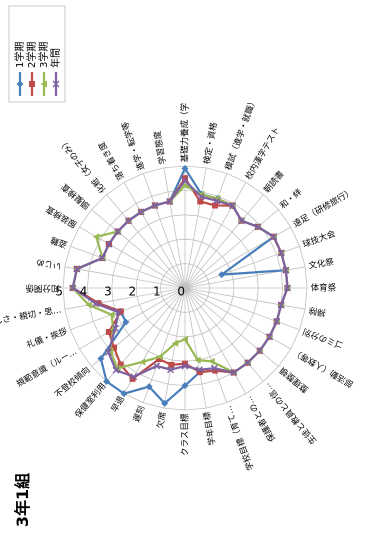 The image size is (390, 543). What do you see at coordinates (111, 160) in the screenshot?
I see `axis-label: 落ち着き度` at bounding box center [111, 160].